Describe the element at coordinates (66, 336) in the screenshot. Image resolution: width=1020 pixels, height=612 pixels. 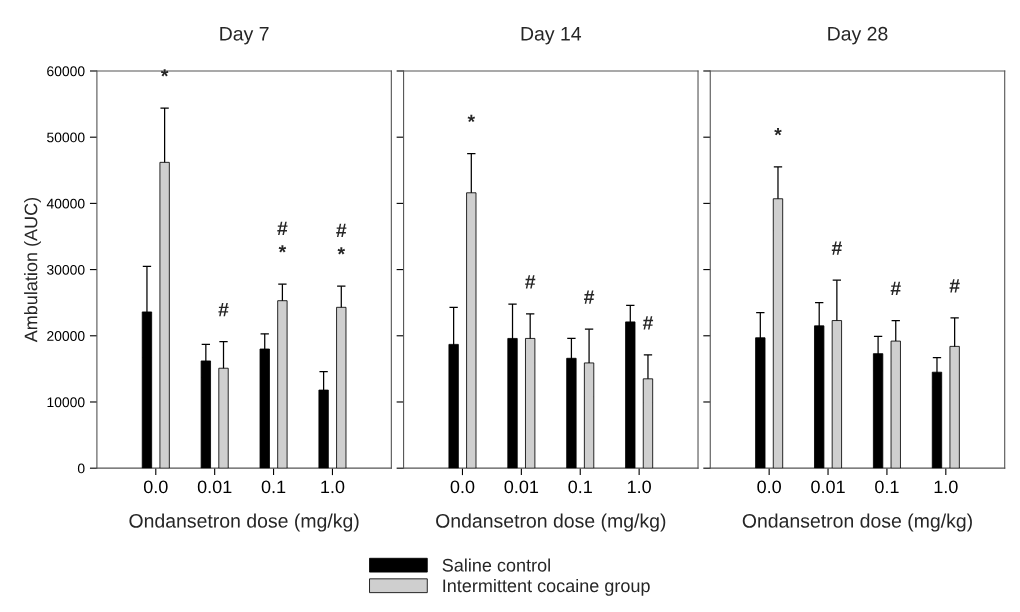
I see `y-tick-label: 20000` at that location.